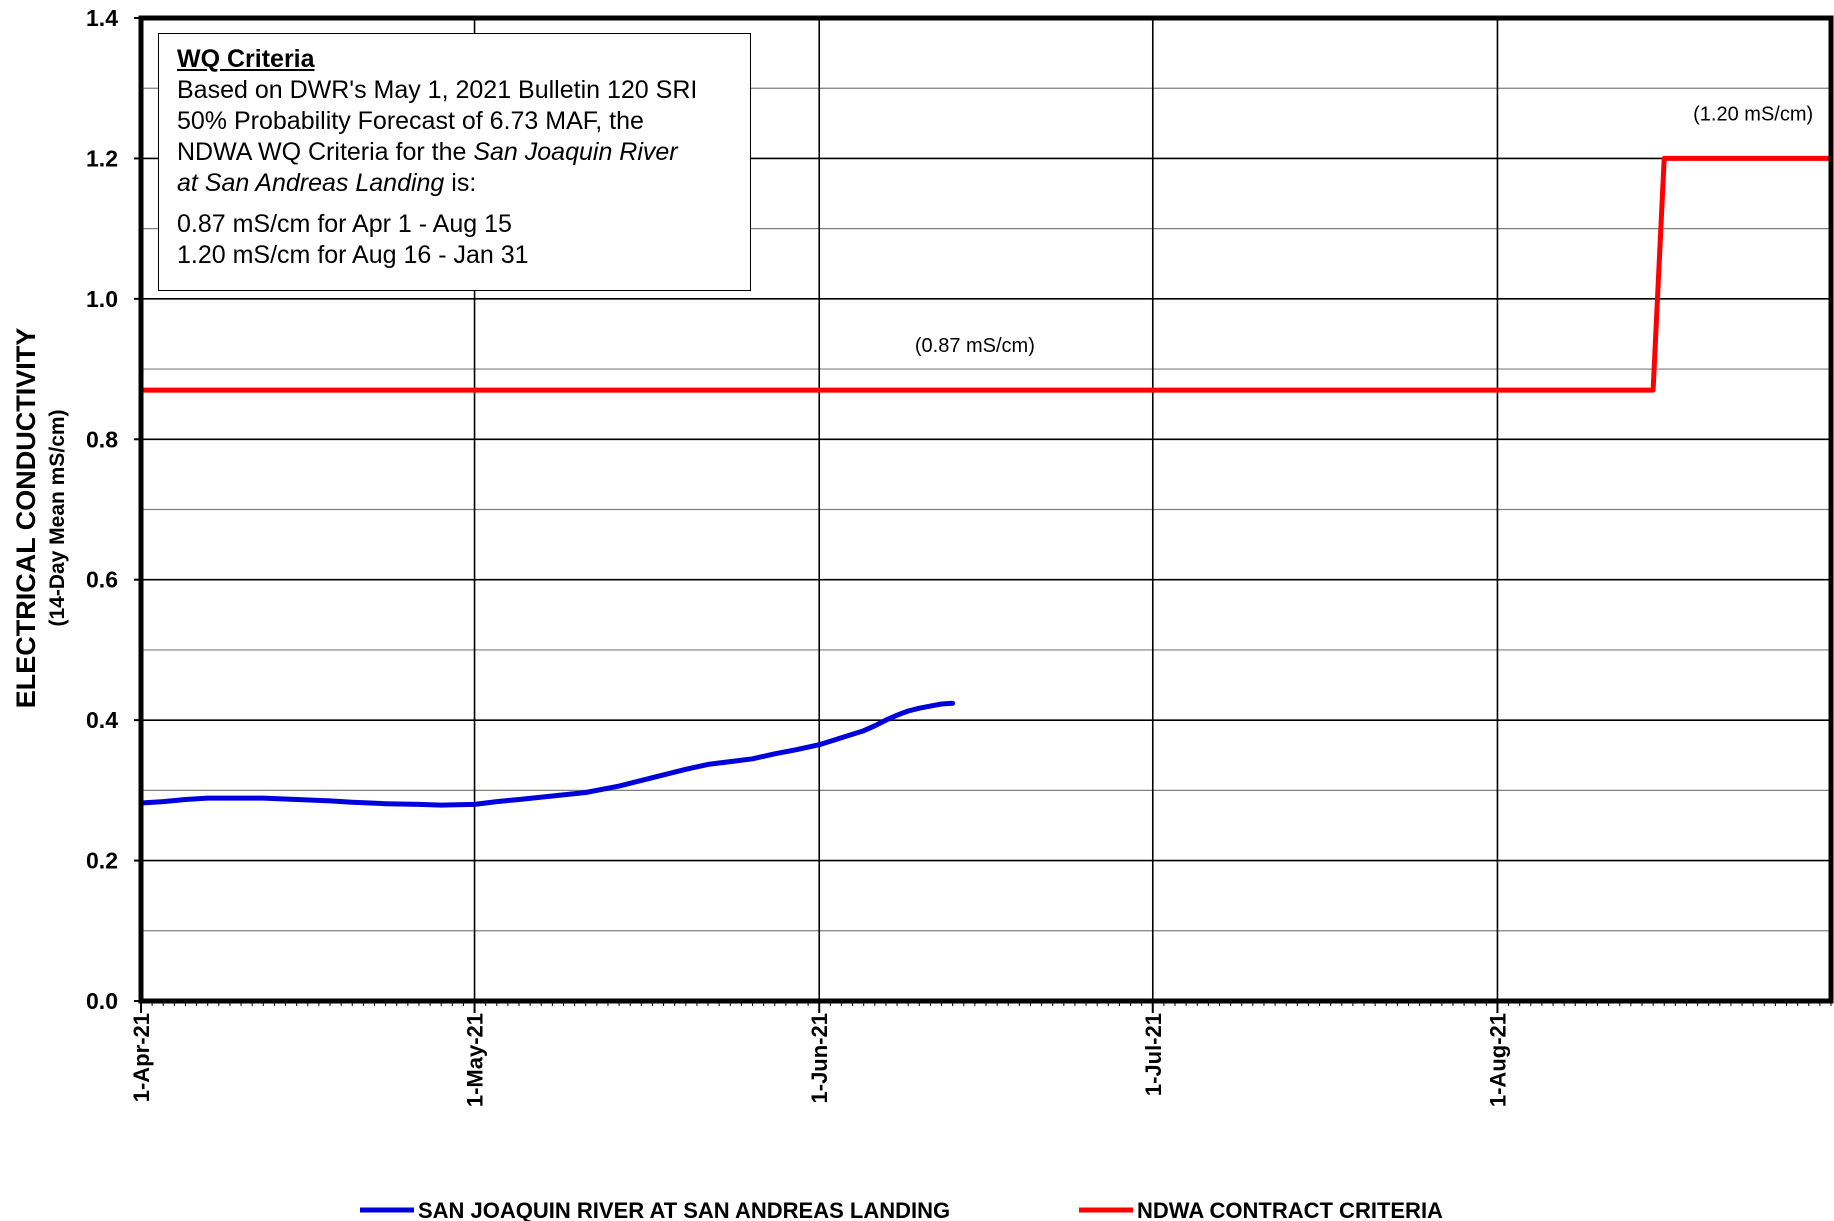 The height and width of the screenshot is (1221, 1834). Describe the element at coordinates (141, 1057) in the screenshot. I see `x-tick-label: 1-Apr-21` at that location.